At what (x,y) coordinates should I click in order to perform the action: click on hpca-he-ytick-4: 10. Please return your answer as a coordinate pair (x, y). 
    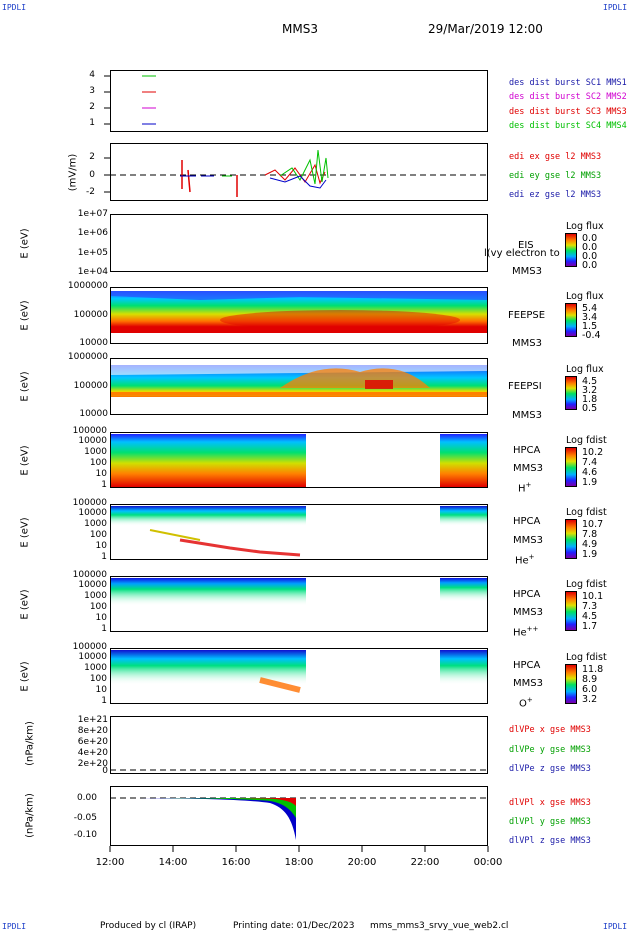
    Looking at the image, I should click on (101, 546).